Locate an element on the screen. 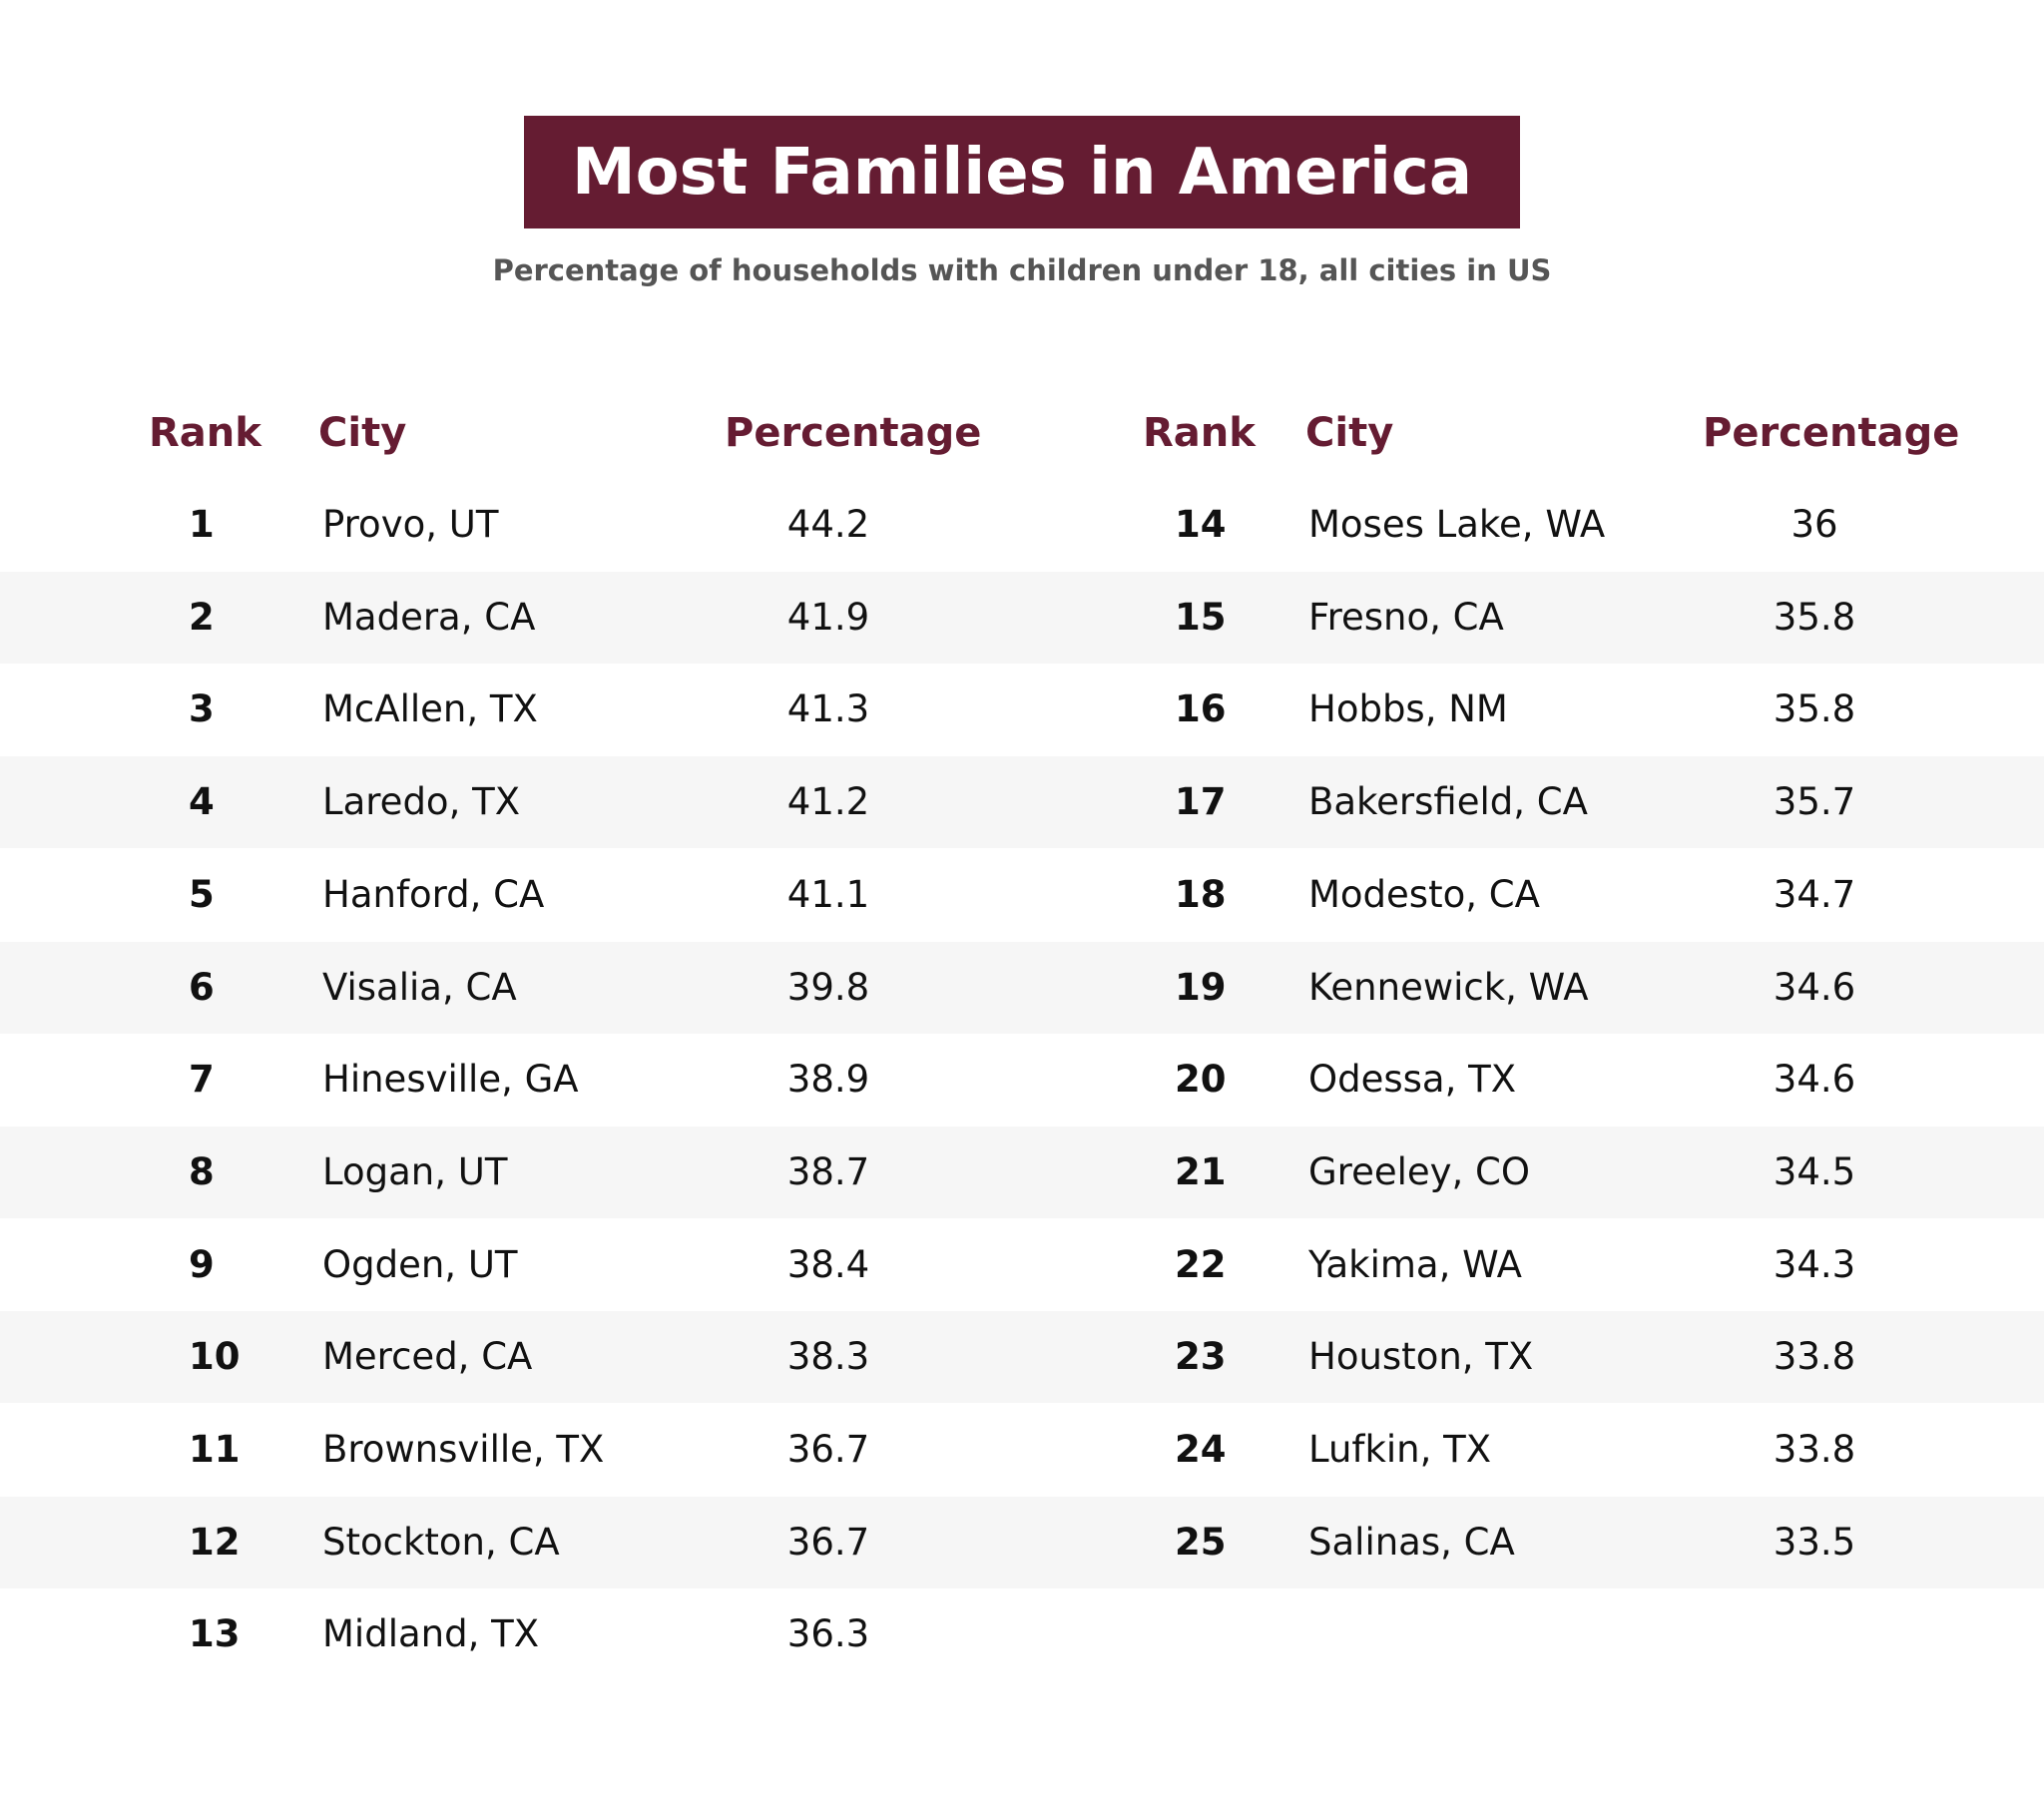  rank-cell: 7 is located at coordinates (202, 1079).